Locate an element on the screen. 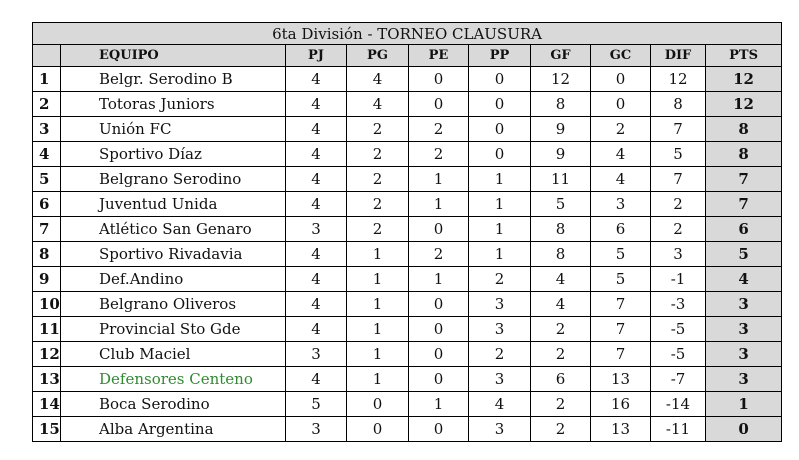 This screenshot has height=460, width=799. header-cell: PJ is located at coordinates (316, 55).